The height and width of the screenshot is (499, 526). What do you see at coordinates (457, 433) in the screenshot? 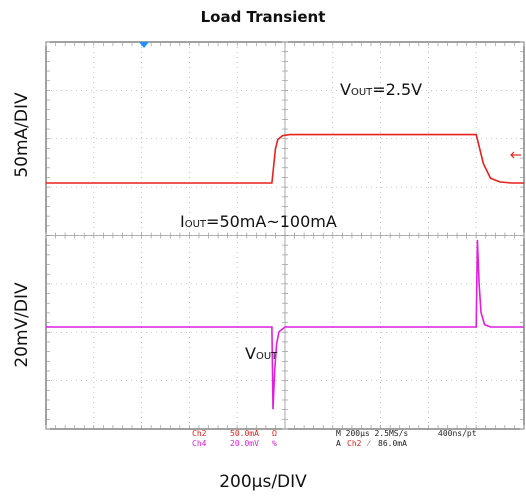
I see `readout-record-length: 400ns/pt` at bounding box center [457, 433].